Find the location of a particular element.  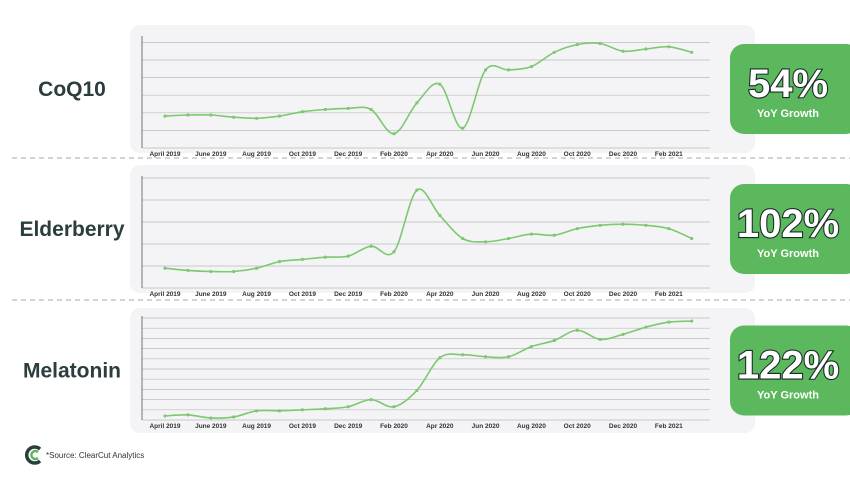

source: *Source: ClearCut Analytics is located at coordinates (95, 455).